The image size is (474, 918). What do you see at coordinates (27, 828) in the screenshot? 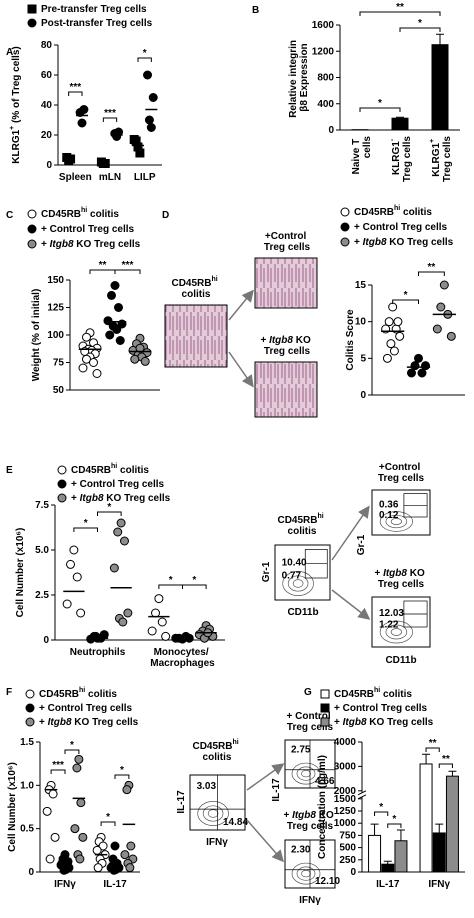
I see `y-tick-label: 0.5` at bounding box center [27, 828].